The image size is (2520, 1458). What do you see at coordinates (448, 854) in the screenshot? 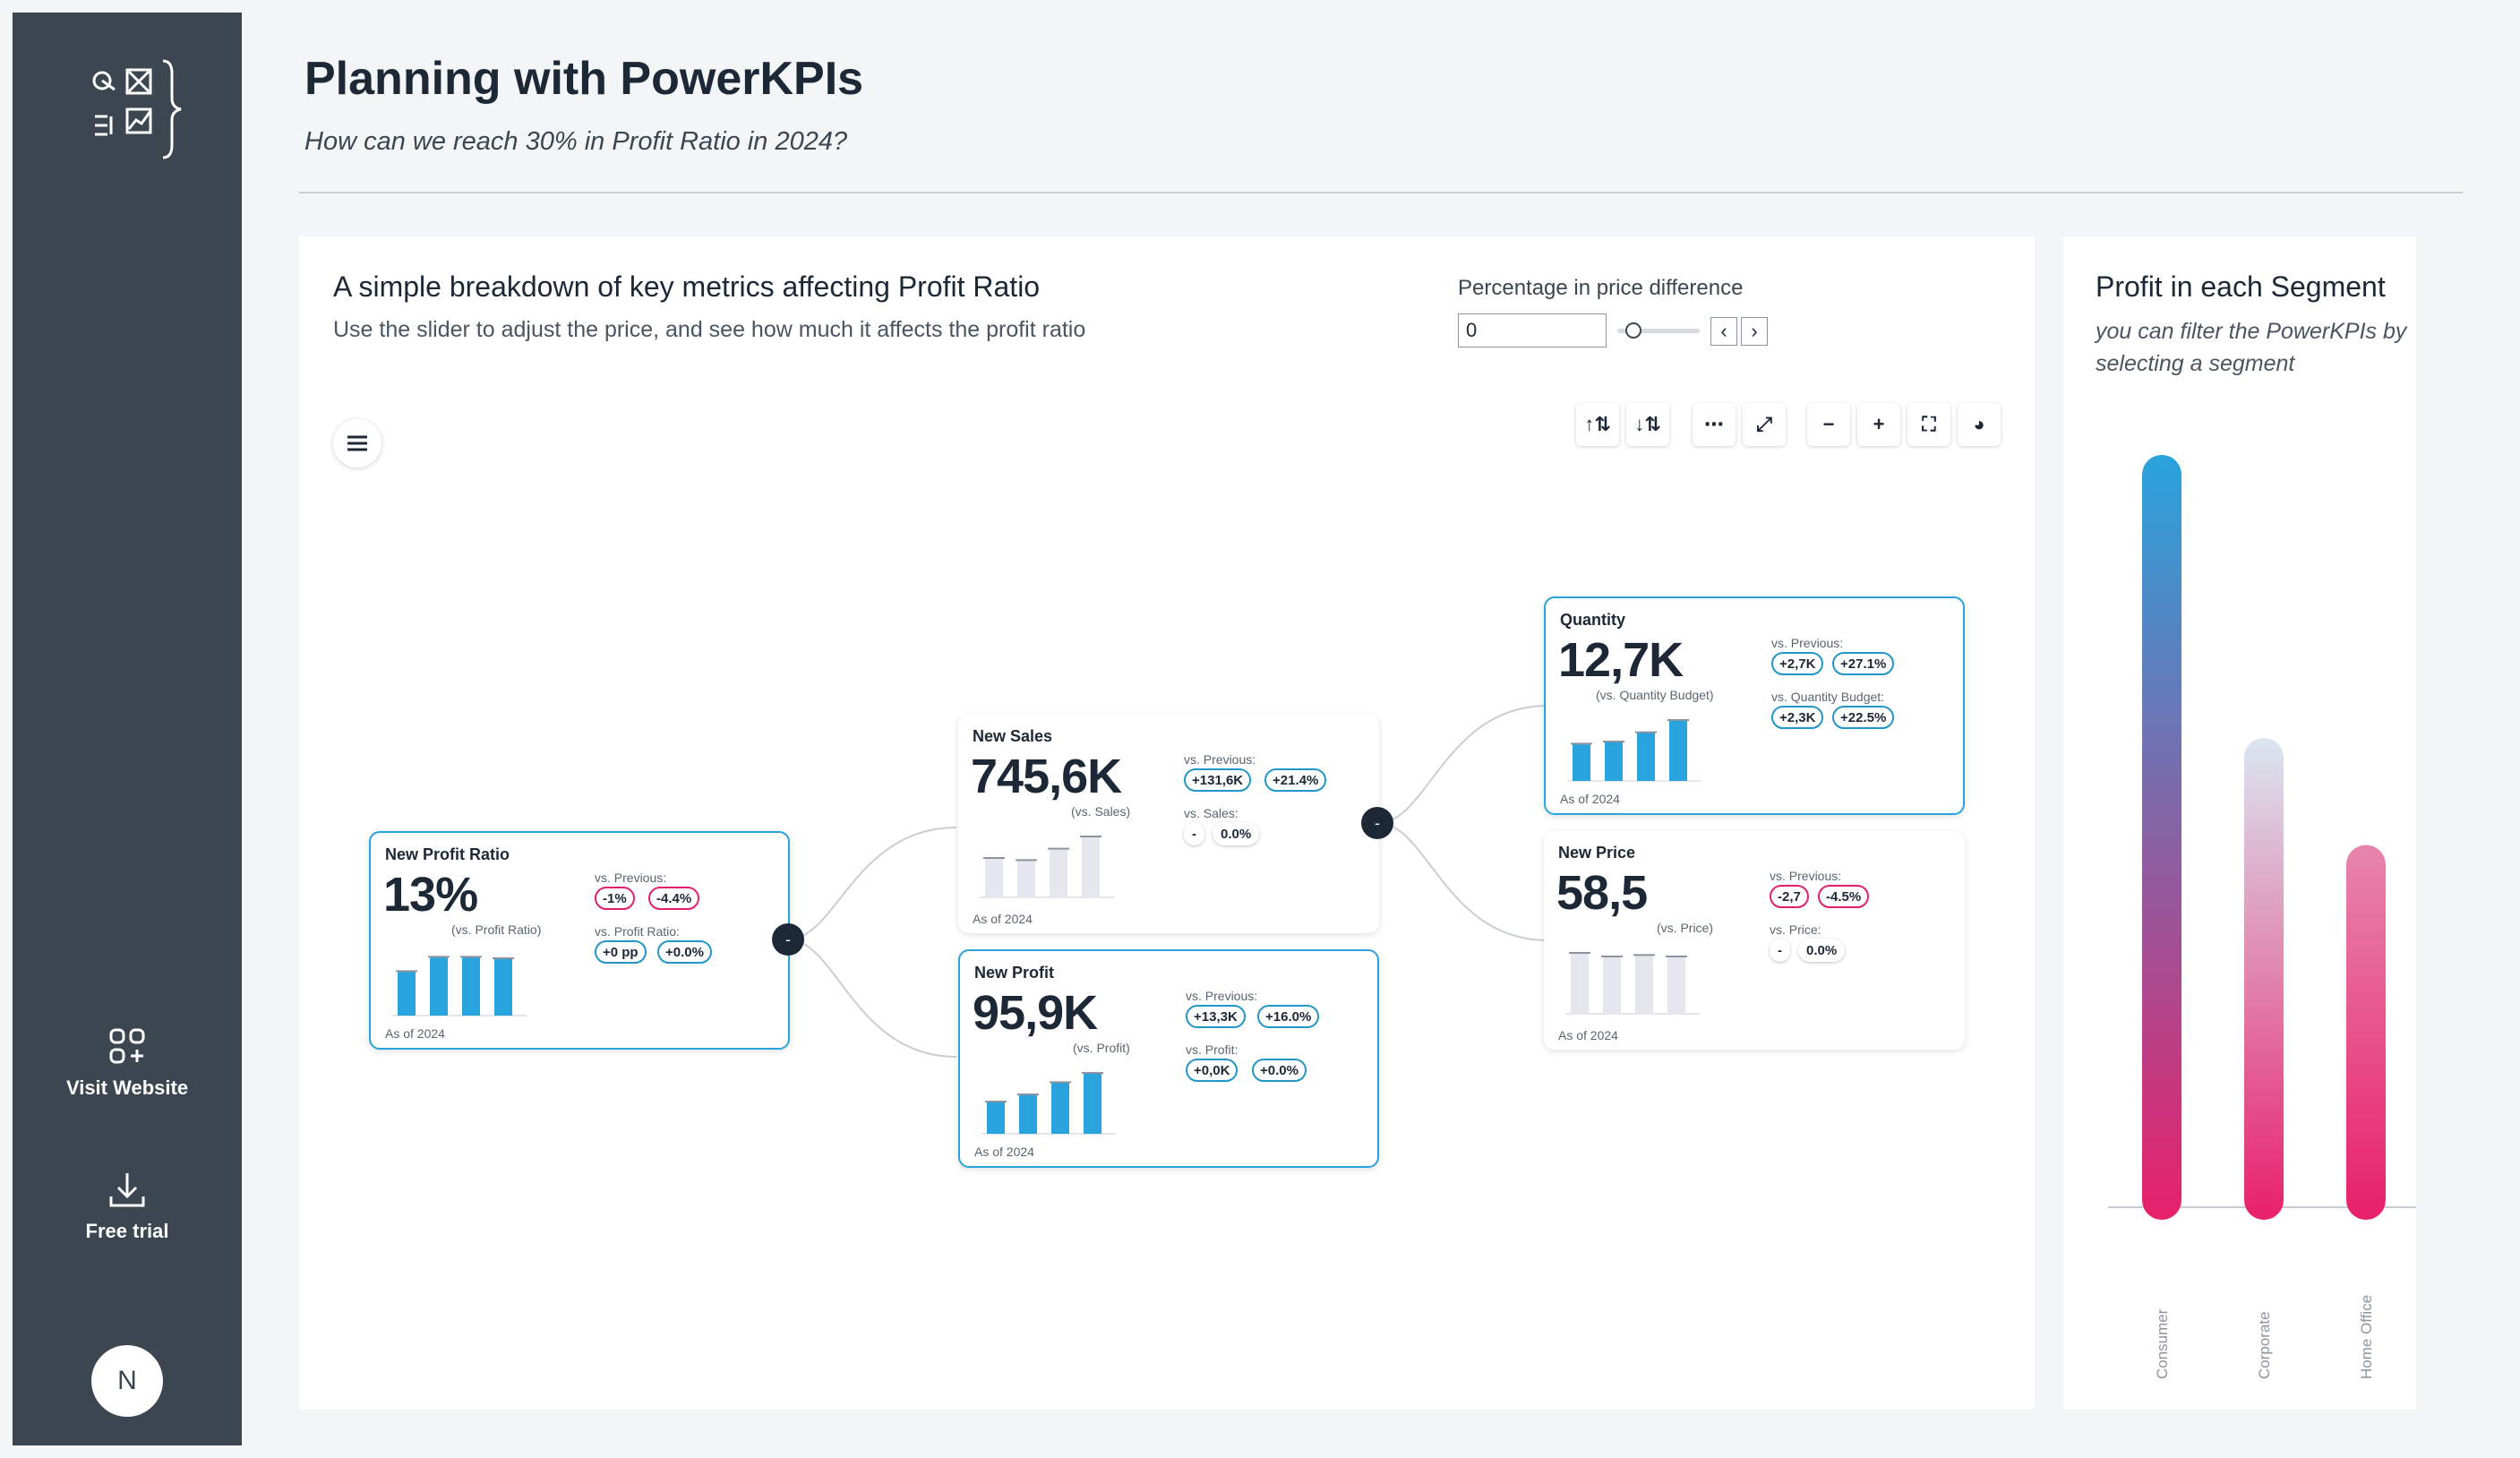
I see `card-title: New Profit Ratio` at bounding box center [448, 854].